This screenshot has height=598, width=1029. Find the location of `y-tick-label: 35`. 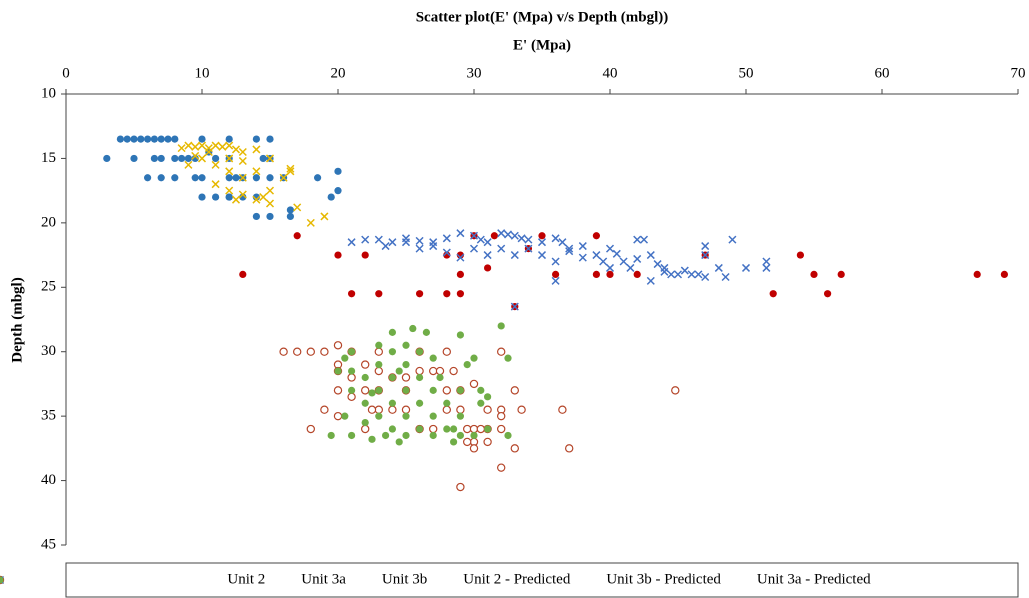

y-tick-label: 35 is located at coordinates (48, 416).